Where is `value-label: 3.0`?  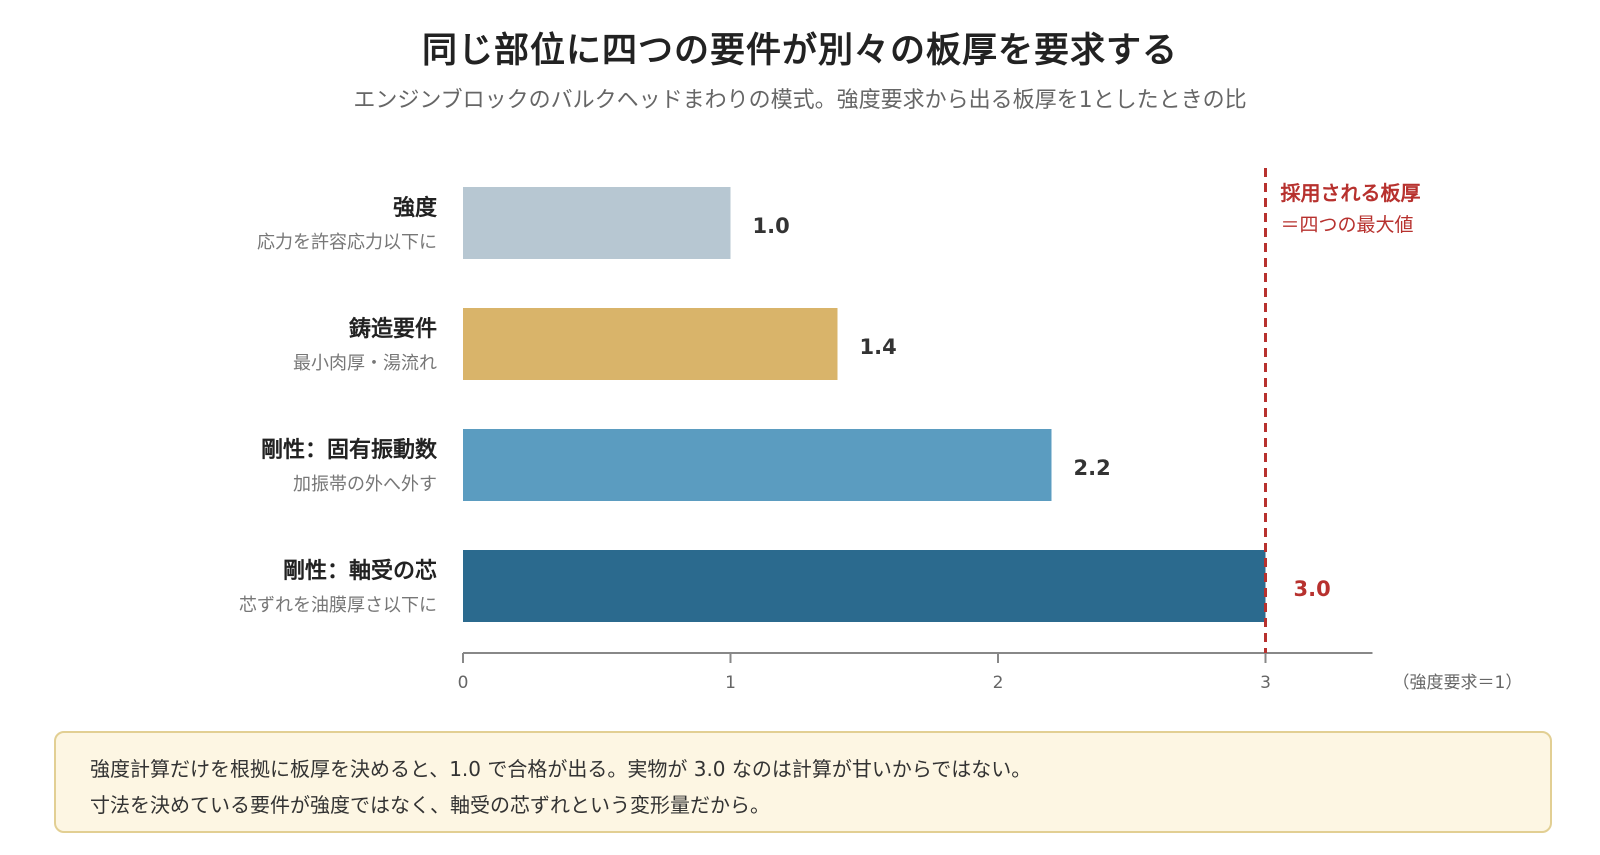 value-label: 3.0 is located at coordinates (1312, 589).